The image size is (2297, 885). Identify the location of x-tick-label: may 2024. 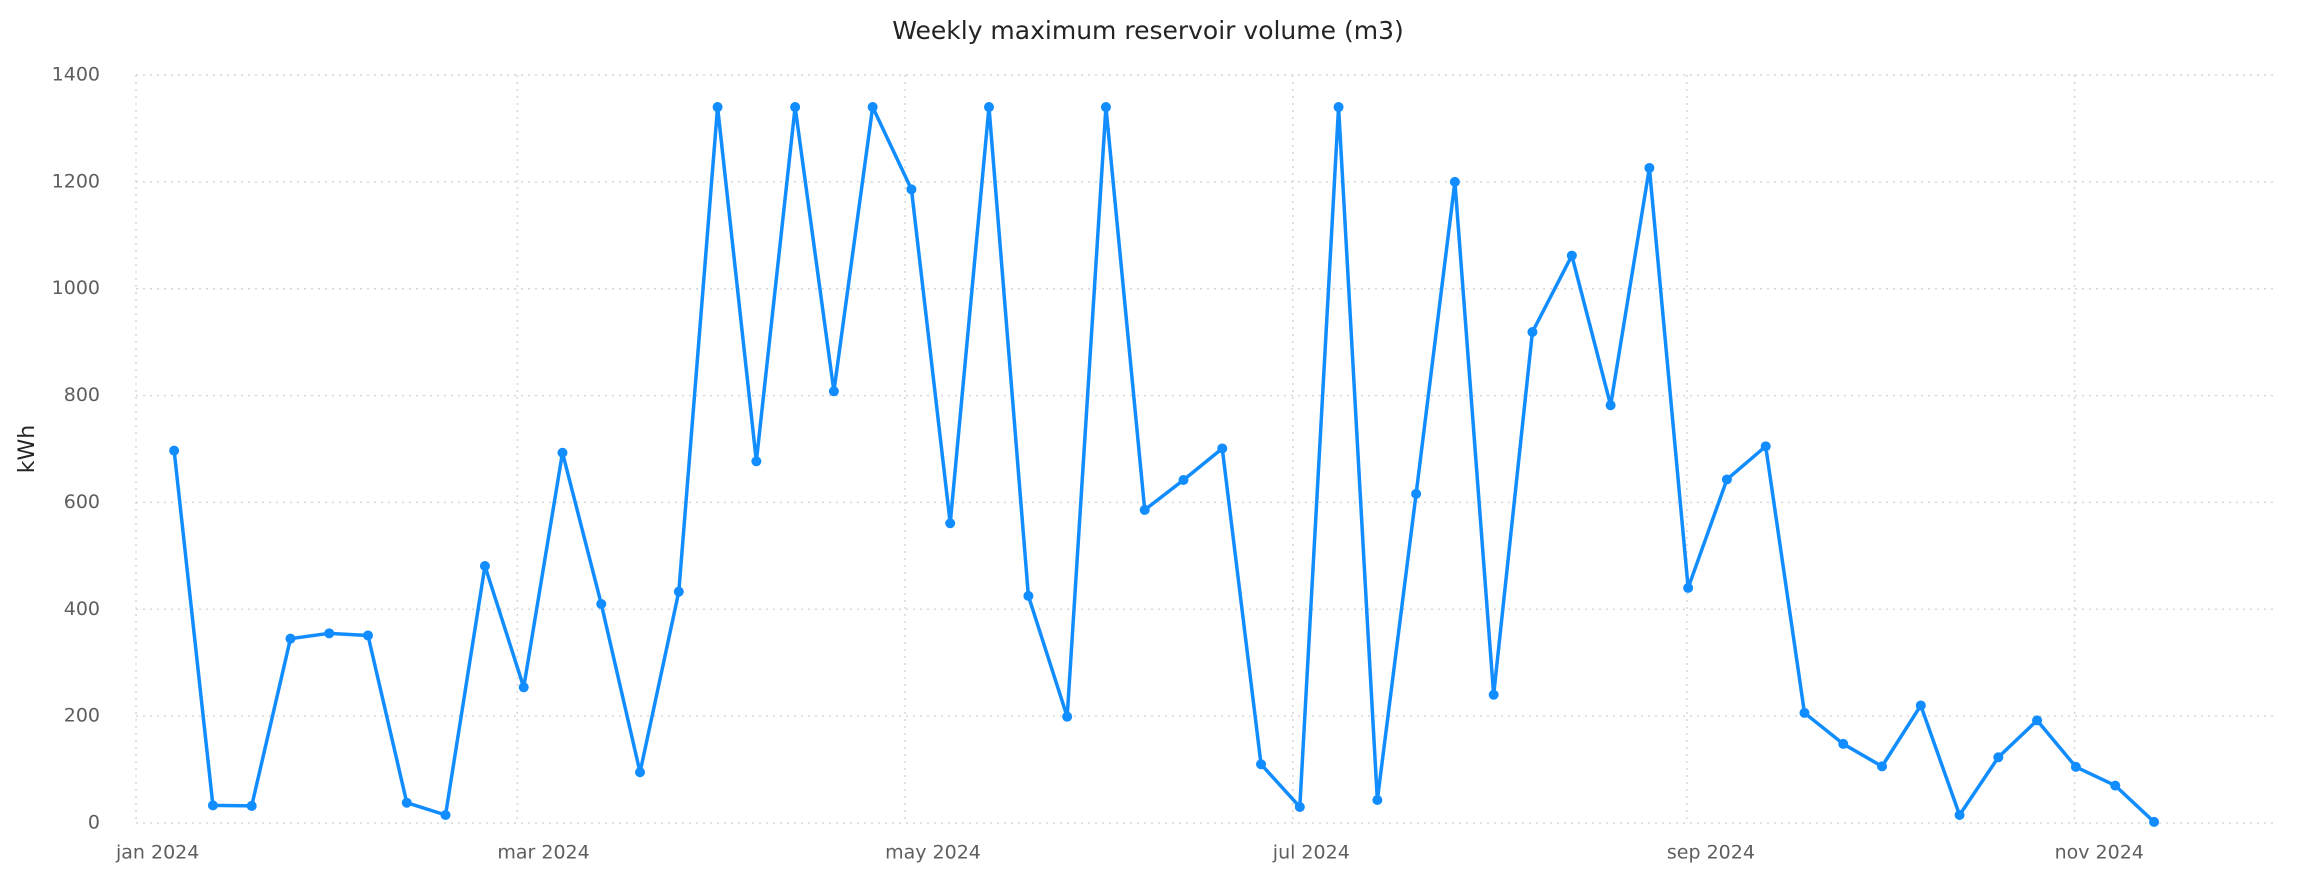
(933, 853).